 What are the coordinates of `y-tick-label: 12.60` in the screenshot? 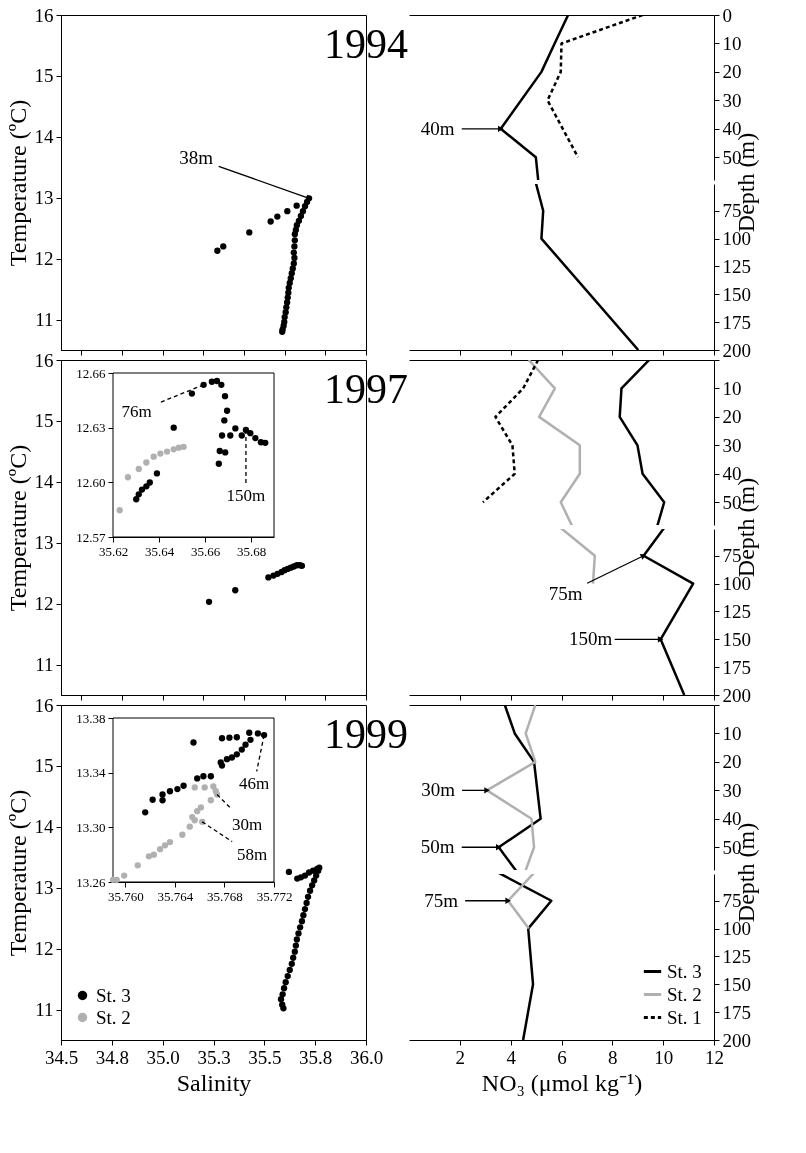 It's located at (91, 482).